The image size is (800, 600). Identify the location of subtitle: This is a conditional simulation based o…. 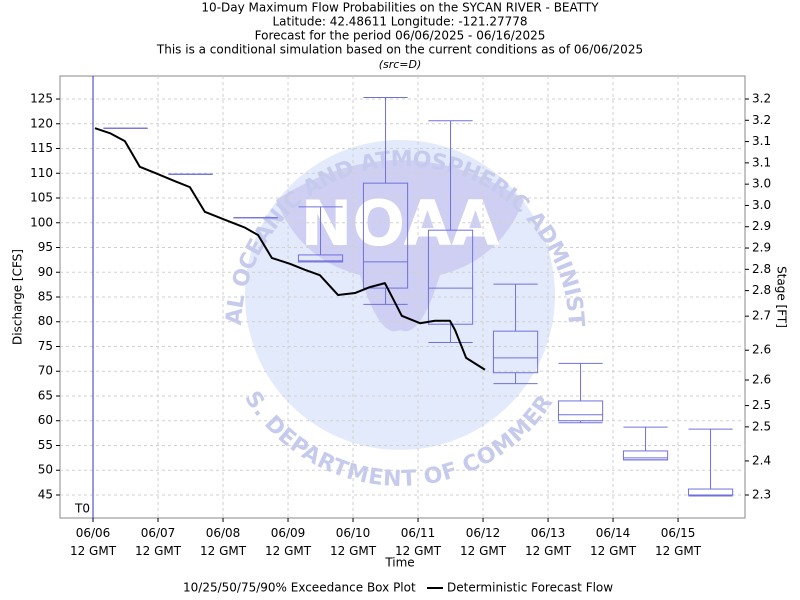
(399, 50).